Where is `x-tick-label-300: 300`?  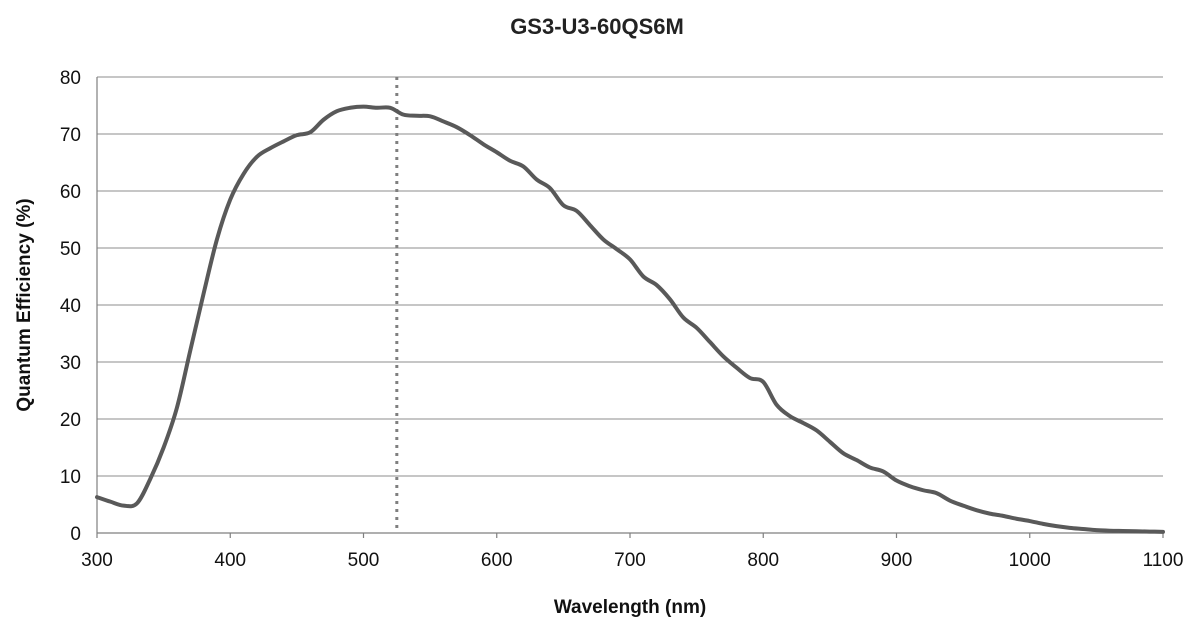
x-tick-label-300: 300 is located at coordinates (97, 560).